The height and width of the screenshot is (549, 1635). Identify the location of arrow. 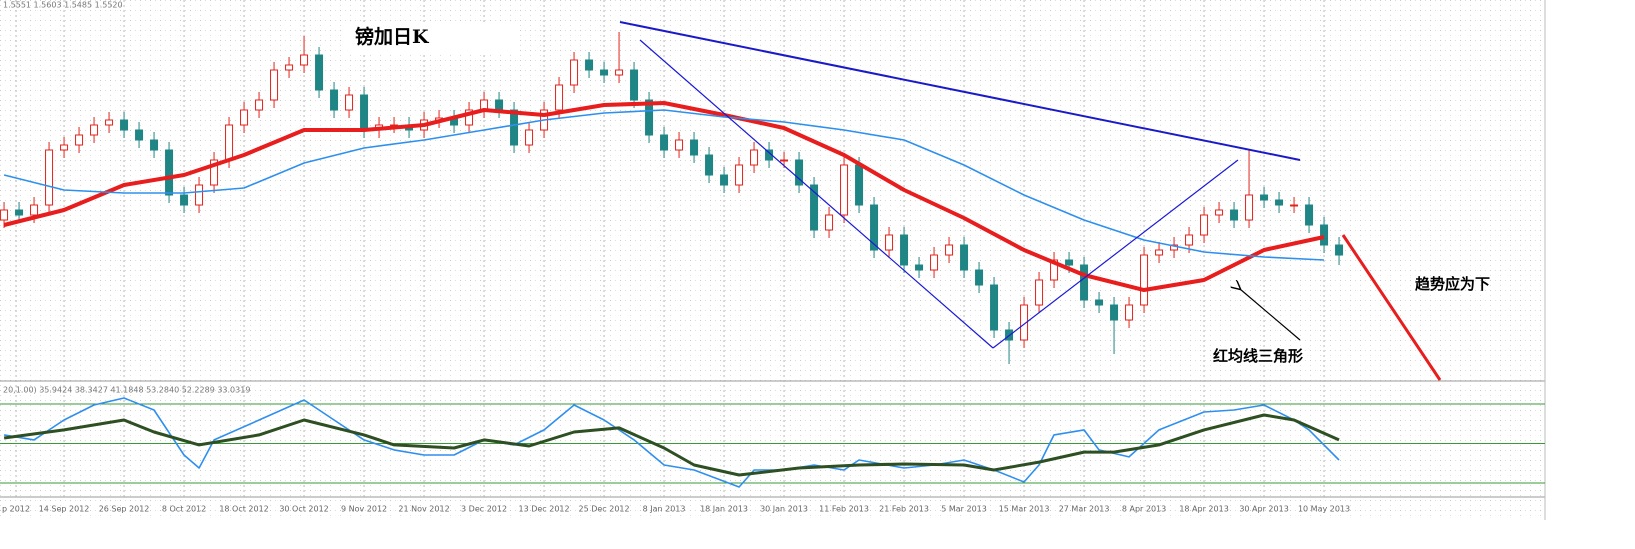
(1270, 315).